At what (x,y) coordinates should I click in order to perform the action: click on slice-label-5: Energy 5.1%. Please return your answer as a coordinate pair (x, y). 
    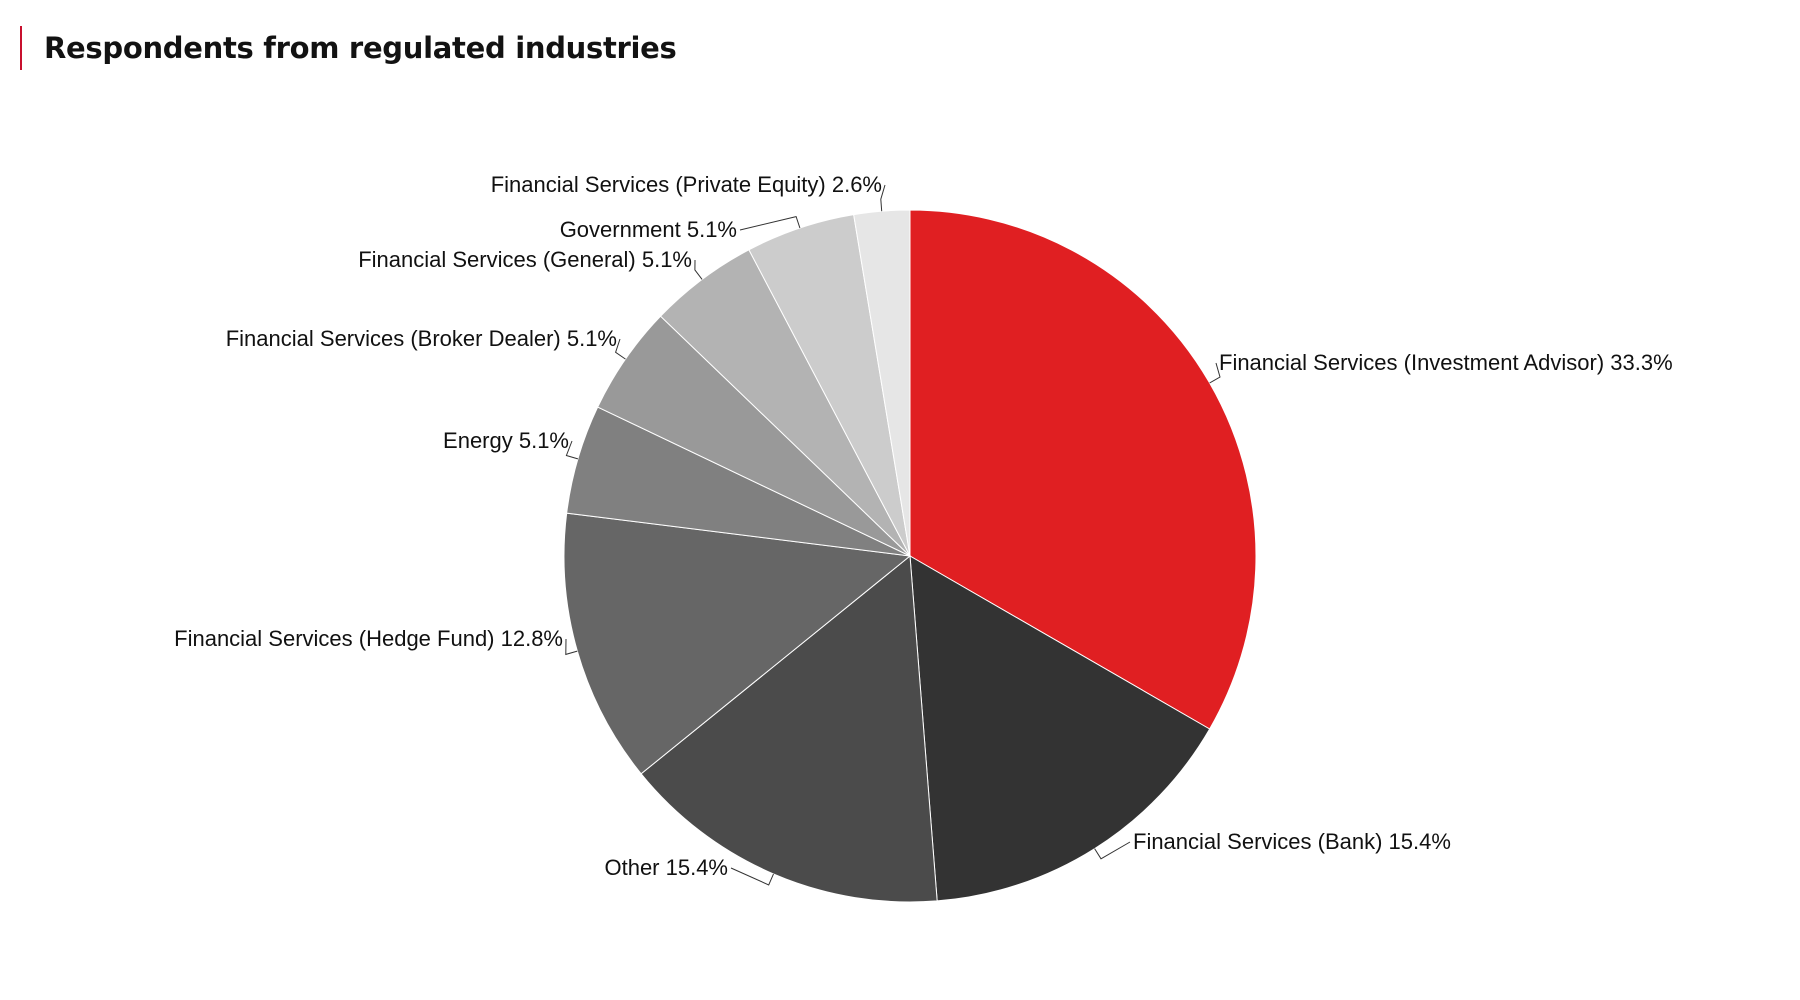
    Looking at the image, I should click on (506, 440).